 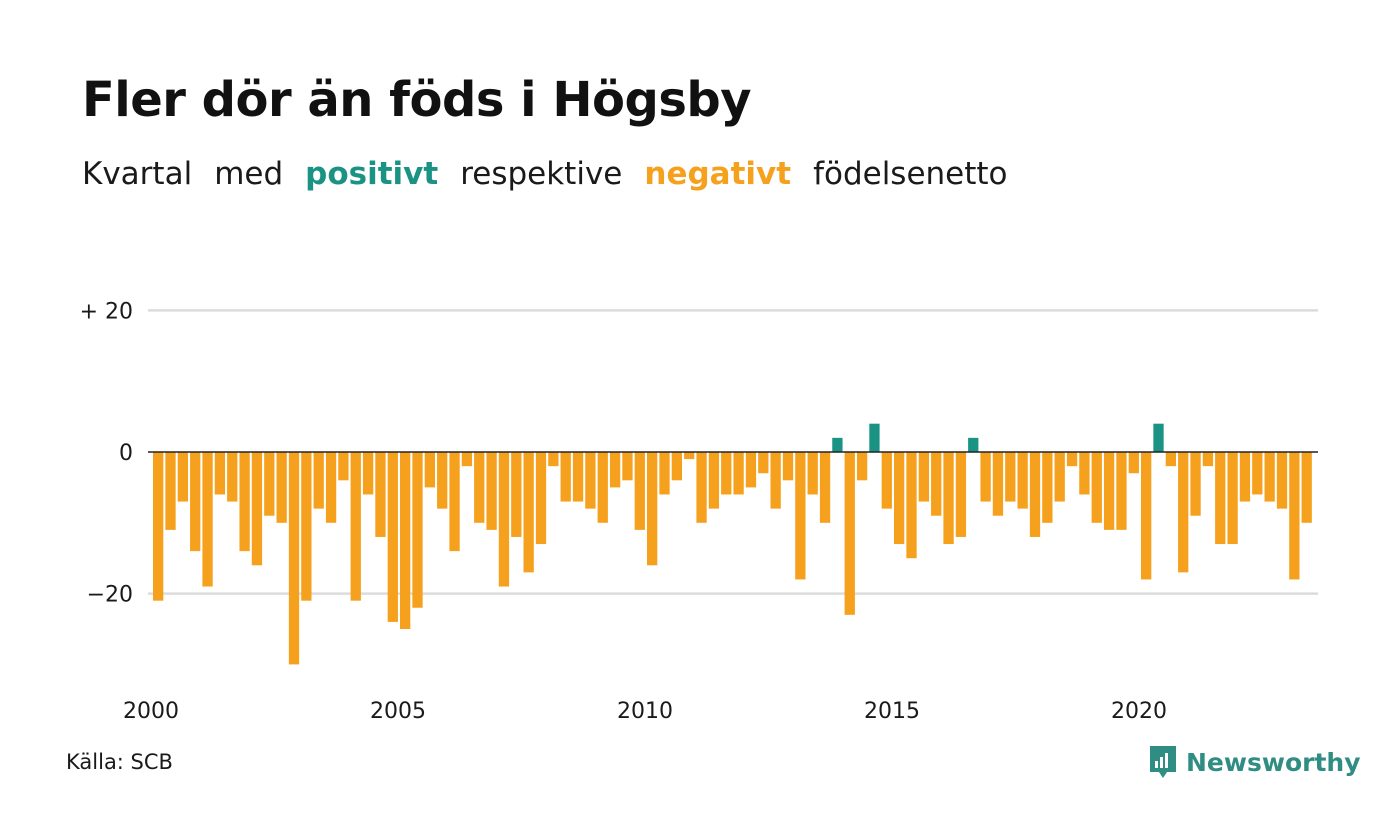 What do you see at coordinates (151, 711) in the screenshot?
I see `x-tick-label: 2000` at bounding box center [151, 711].